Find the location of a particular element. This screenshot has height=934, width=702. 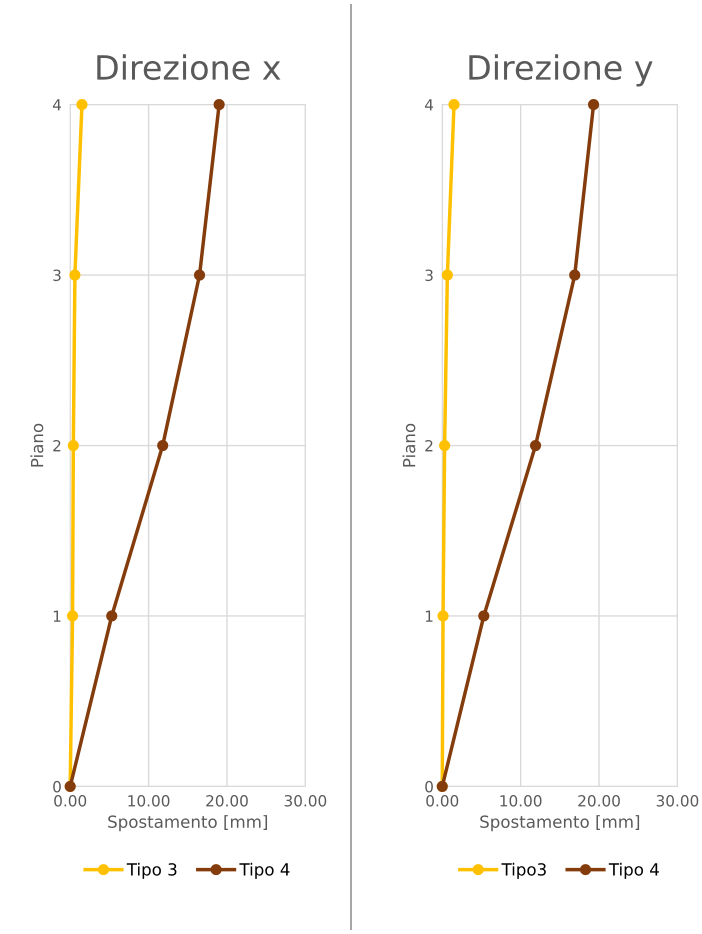

legend-label: Tipo3 is located at coordinates (523, 870).